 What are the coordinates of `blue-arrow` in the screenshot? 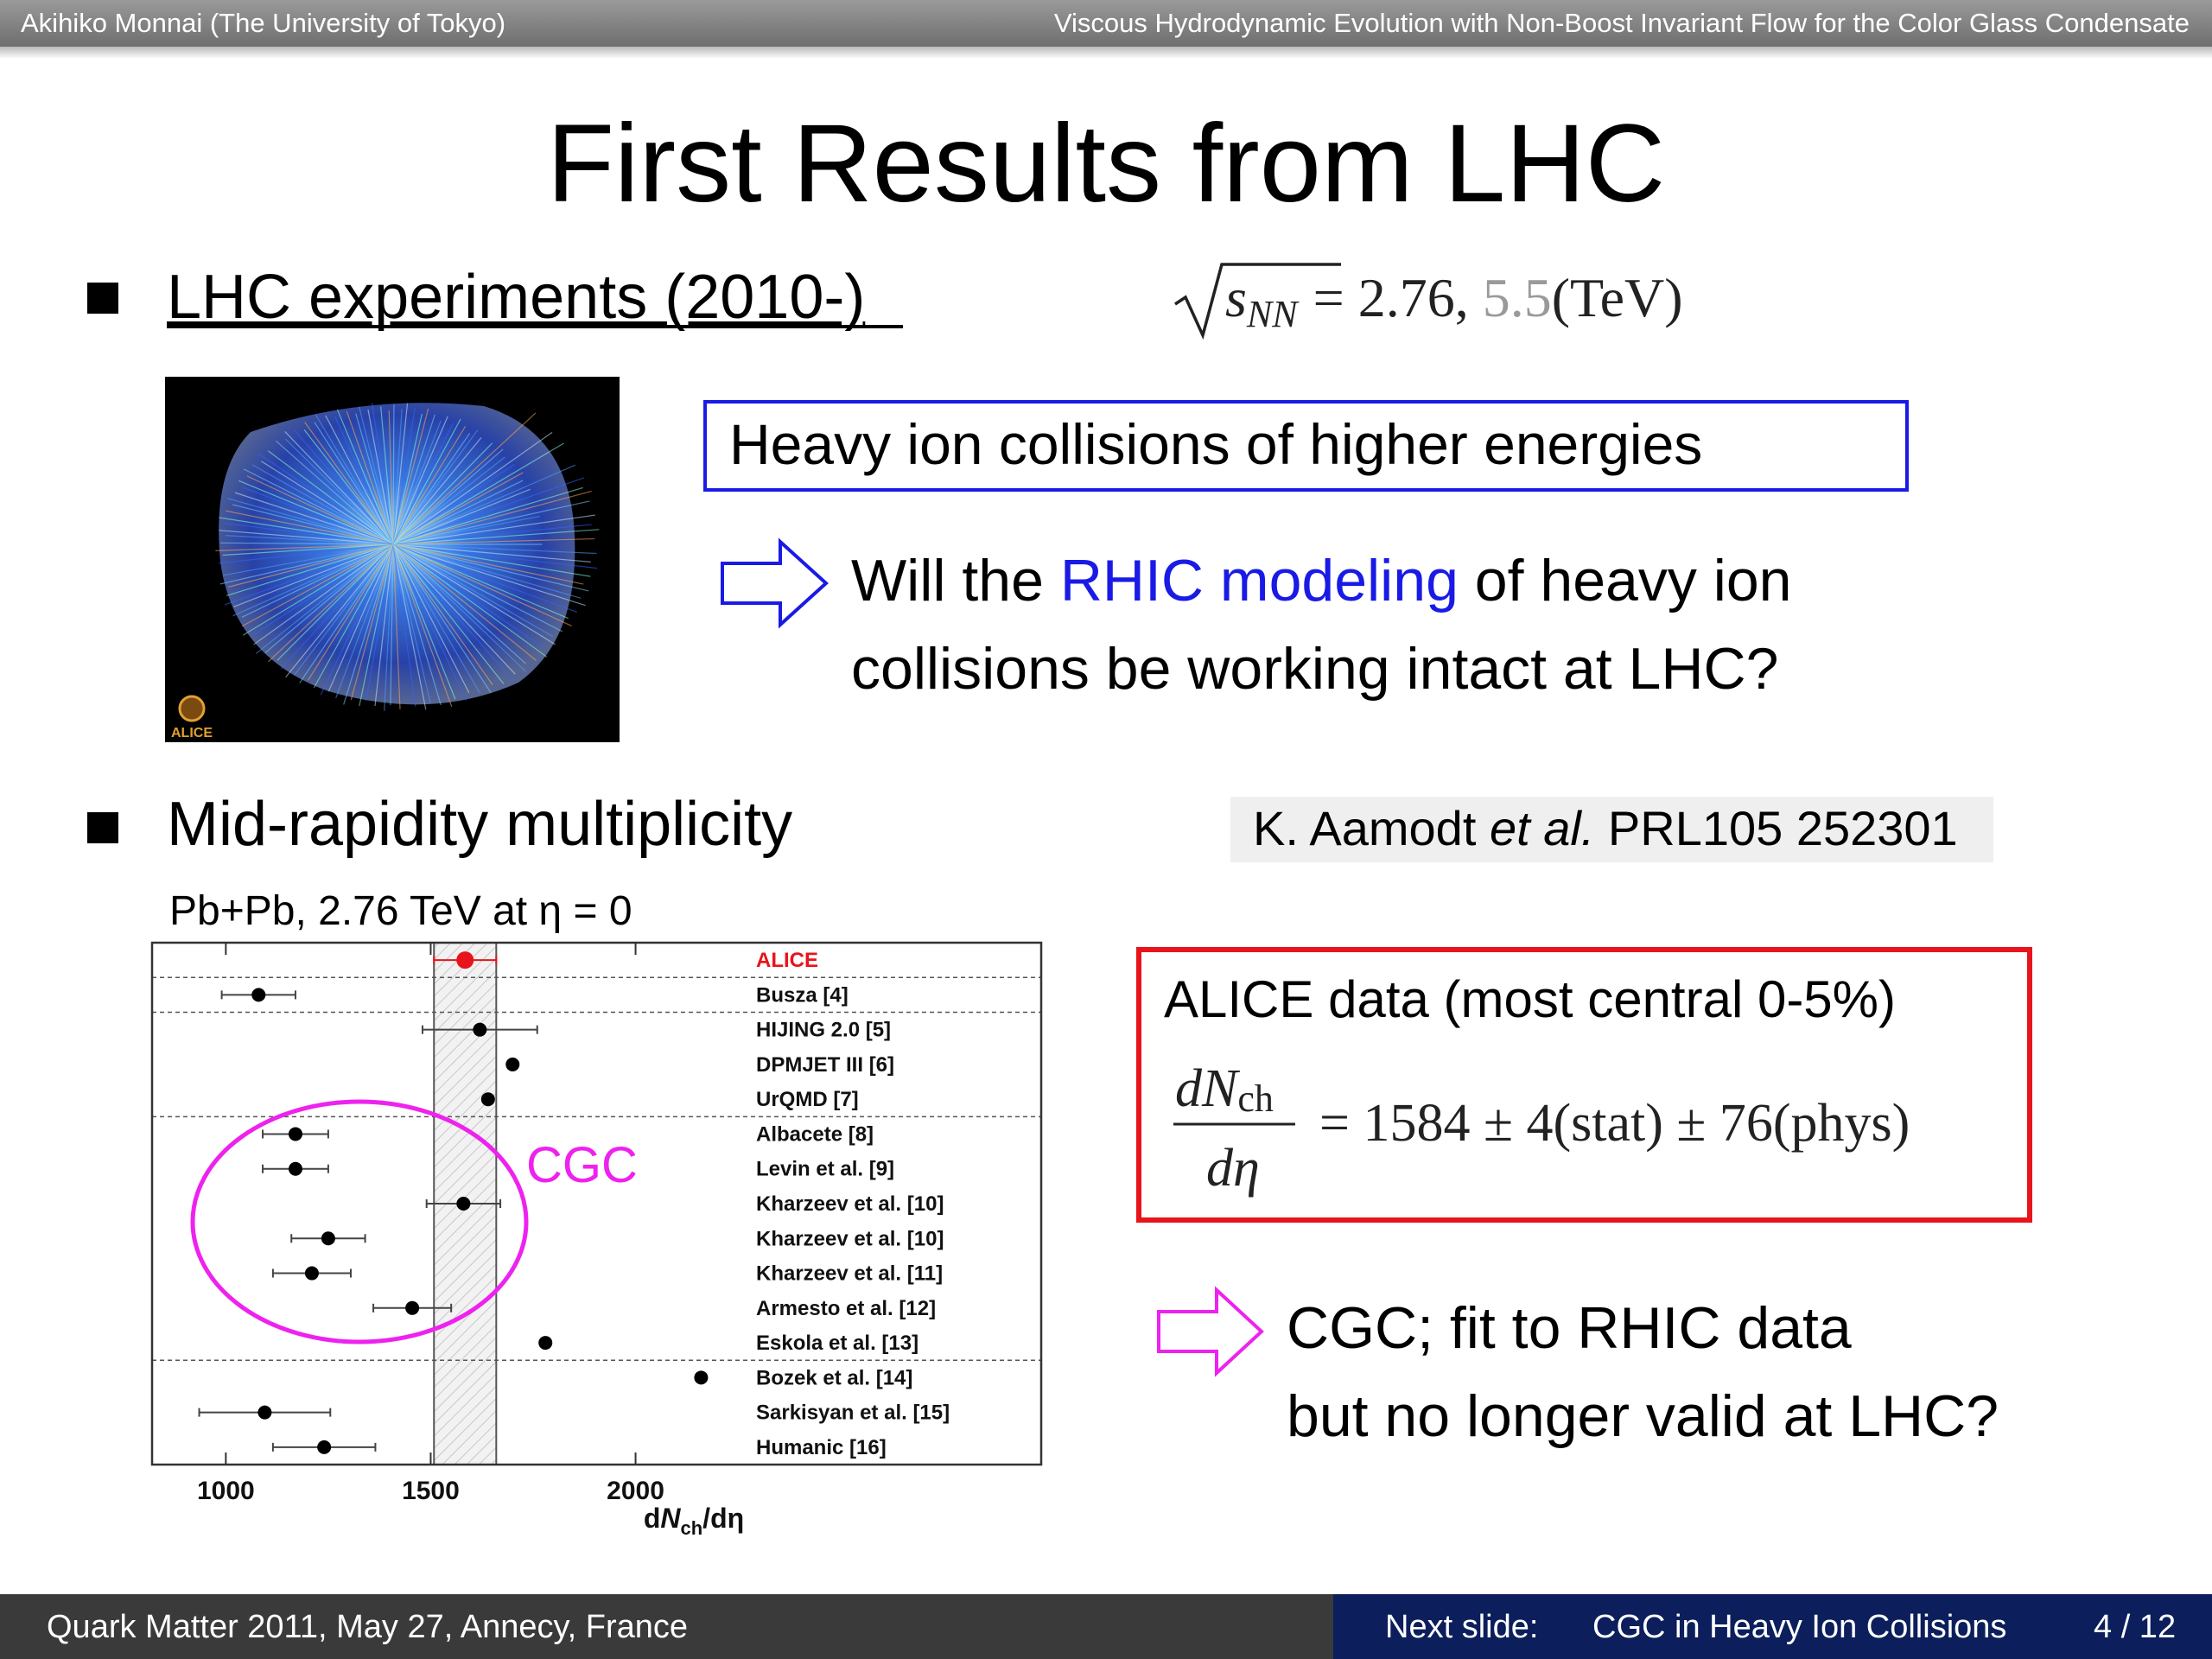 It's located at (775, 583).